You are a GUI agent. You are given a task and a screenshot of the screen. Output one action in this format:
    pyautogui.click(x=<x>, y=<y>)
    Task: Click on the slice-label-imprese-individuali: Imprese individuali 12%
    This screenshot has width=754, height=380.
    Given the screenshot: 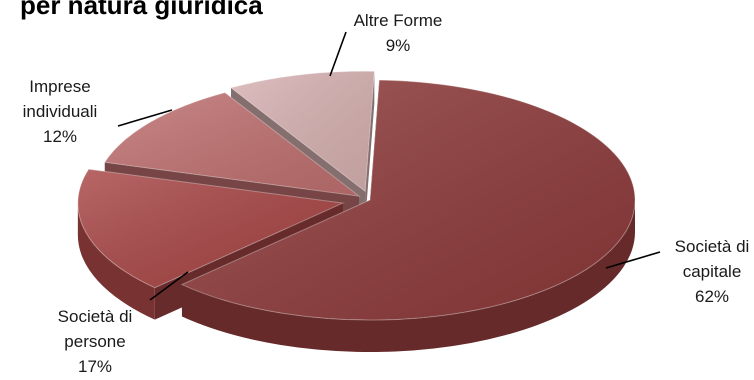 What is the action you would take?
    pyautogui.click(x=60, y=111)
    